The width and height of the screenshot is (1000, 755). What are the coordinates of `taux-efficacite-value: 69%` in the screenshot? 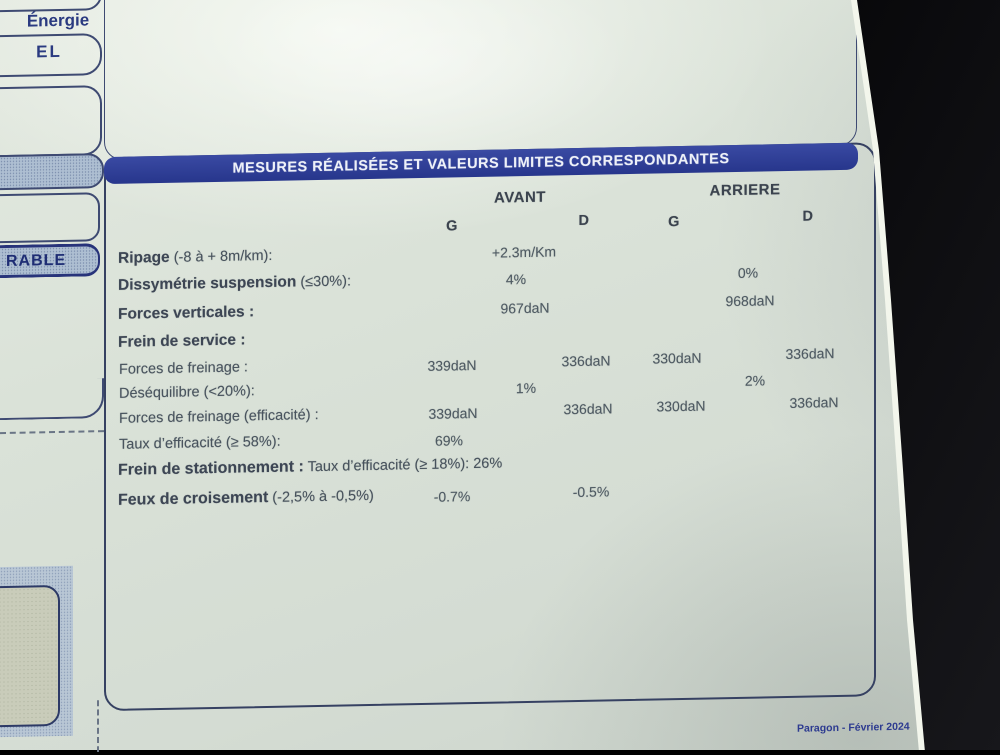 It's located at (449, 440).